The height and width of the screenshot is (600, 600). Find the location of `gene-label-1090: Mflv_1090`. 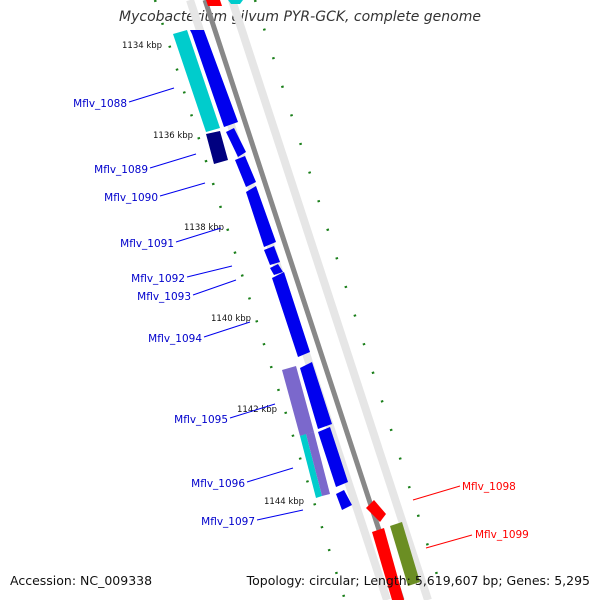

gene-label-1090: Mflv_1090 is located at coordinates (131, 198).